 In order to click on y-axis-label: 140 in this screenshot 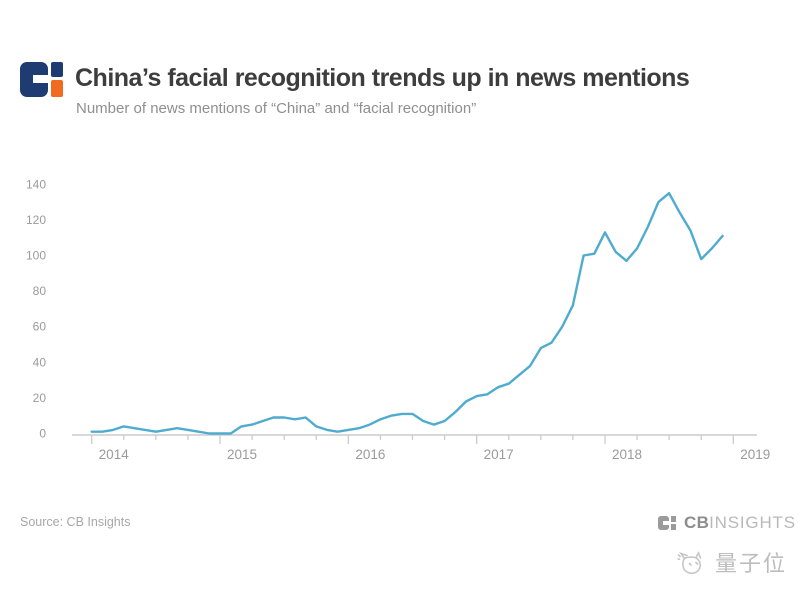, I will do `click(36, 184)`.